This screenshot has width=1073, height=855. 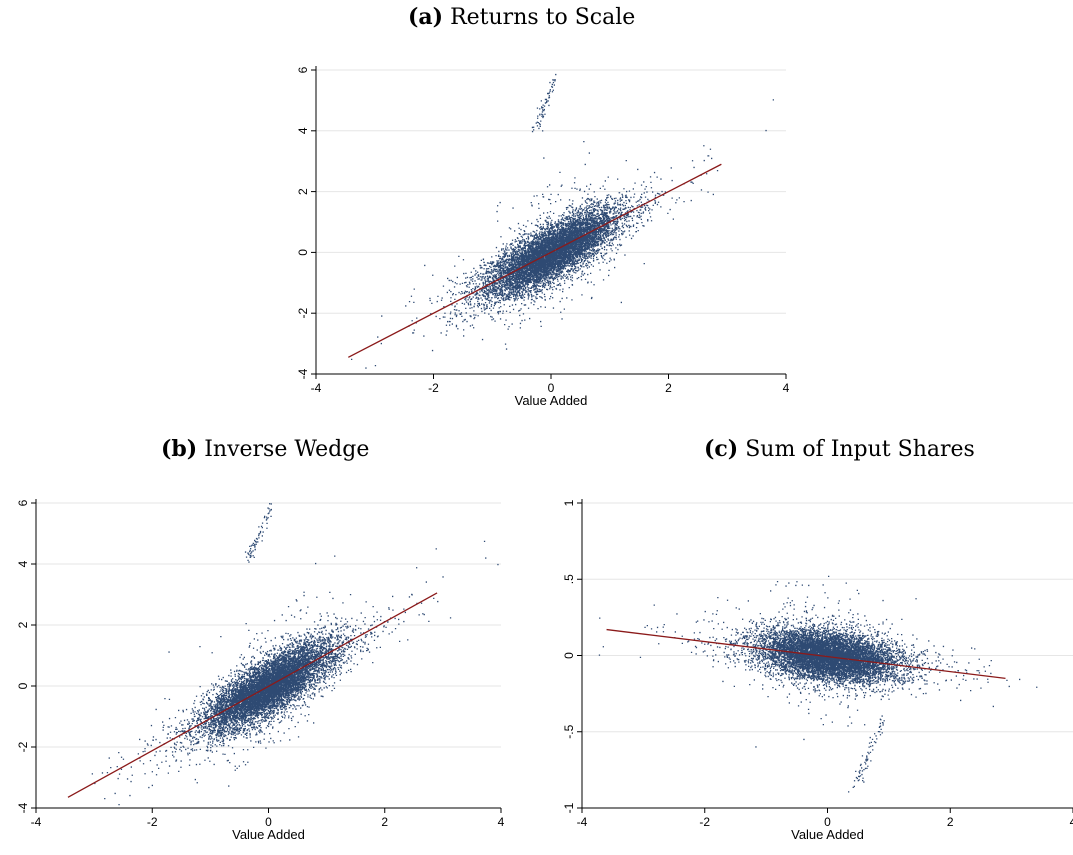 What do you see at coordinates (287, 449) in the screenshot?
I see `panel-b-title-text: Inverse Wedge` at bounding box center [287, 449].